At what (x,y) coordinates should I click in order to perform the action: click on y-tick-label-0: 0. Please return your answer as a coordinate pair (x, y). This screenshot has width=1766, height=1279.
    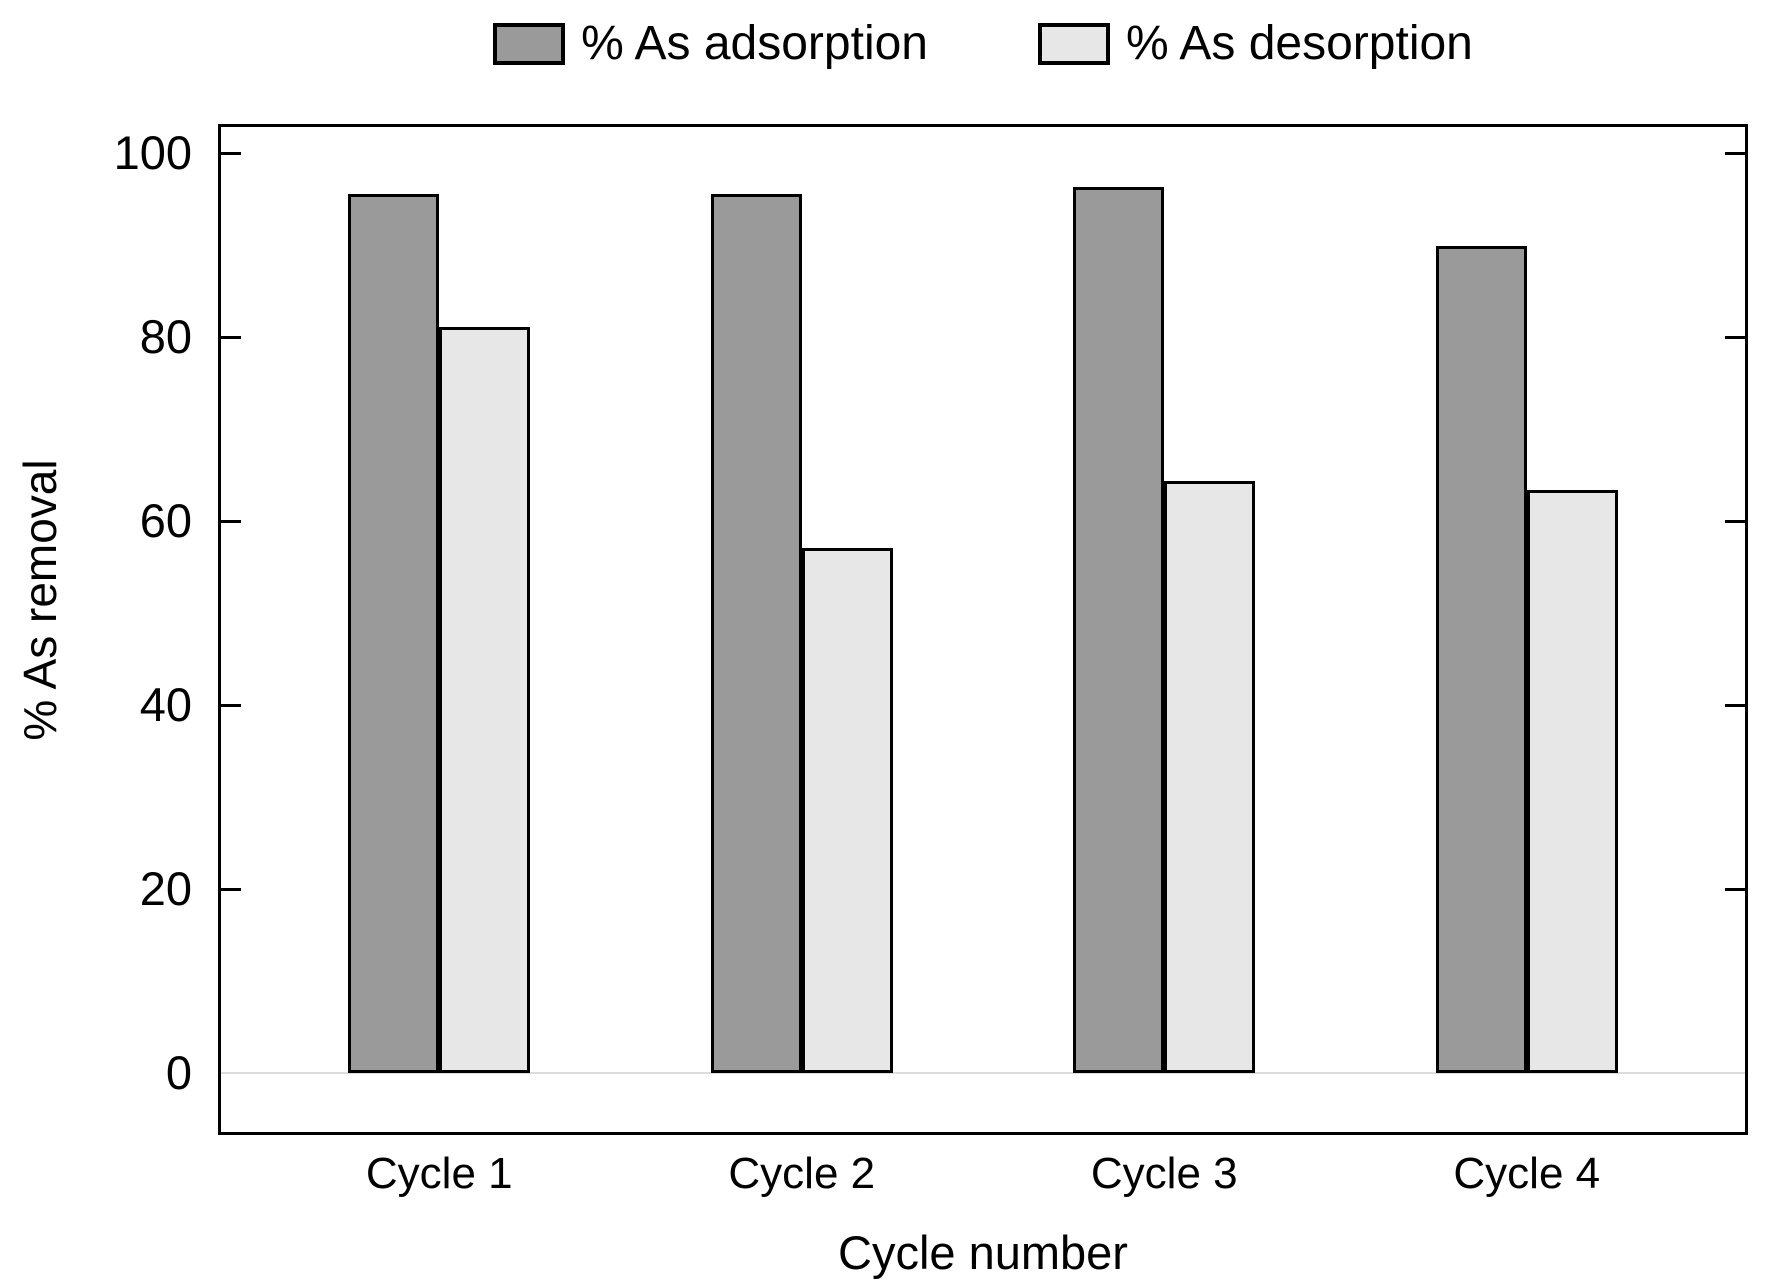
    Looking at the image, I should click on (178, 1072).